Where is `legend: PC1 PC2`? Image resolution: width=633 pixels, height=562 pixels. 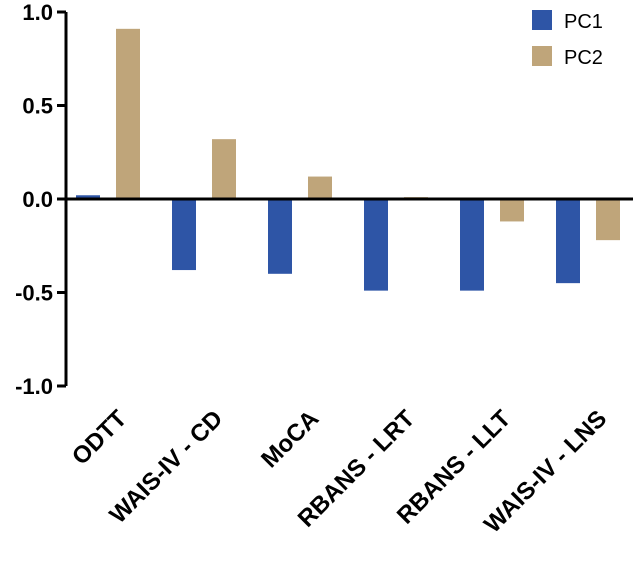 legend: PC1 PC2 is located at coordinates (567, 39).